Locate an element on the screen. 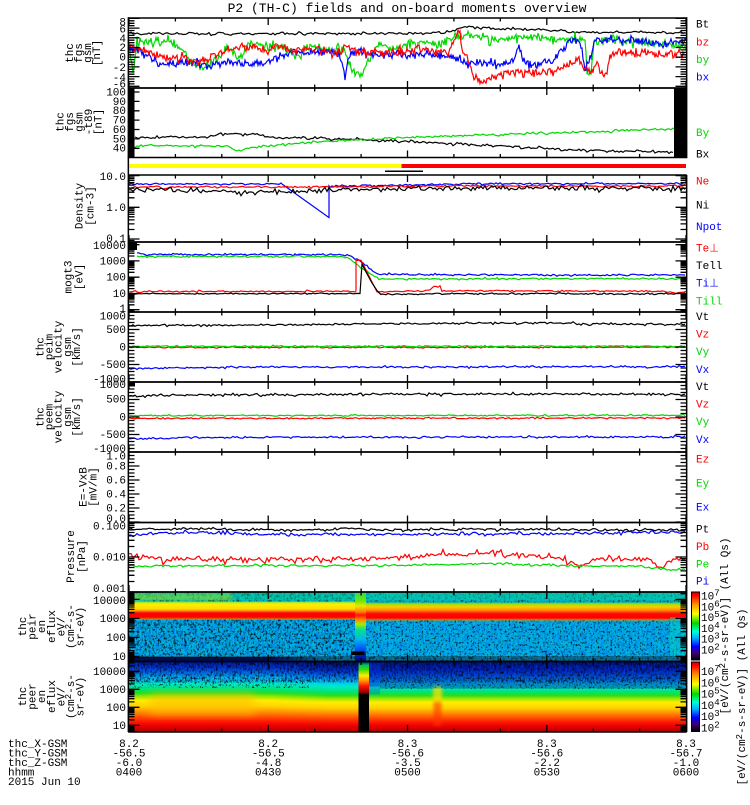  svg-text: -56.5 is located at coordinates (268, 755).